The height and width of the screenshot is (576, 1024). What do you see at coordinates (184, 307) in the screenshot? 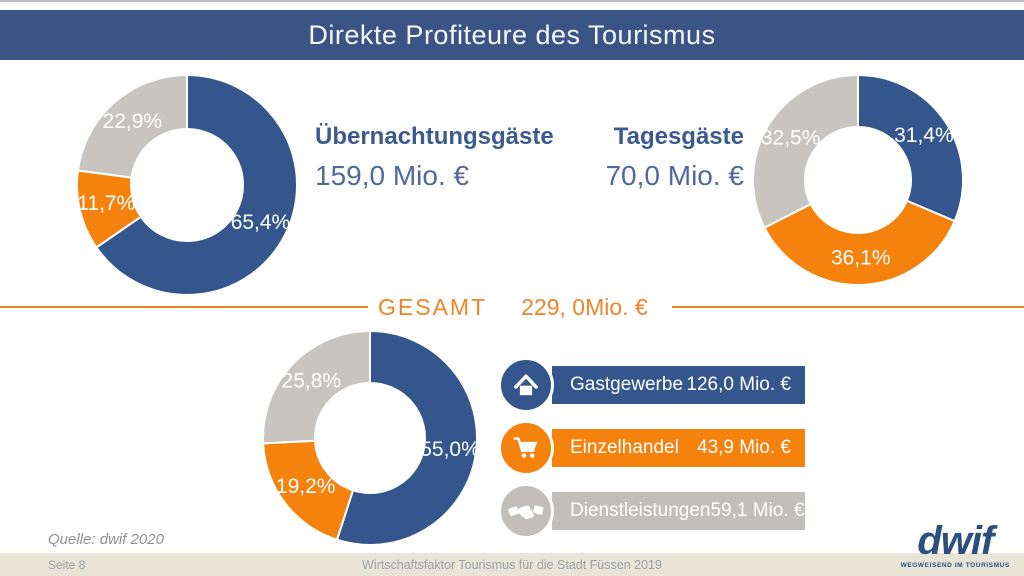
I see `gesamt-divider-left` at bounding box center [184, 307].